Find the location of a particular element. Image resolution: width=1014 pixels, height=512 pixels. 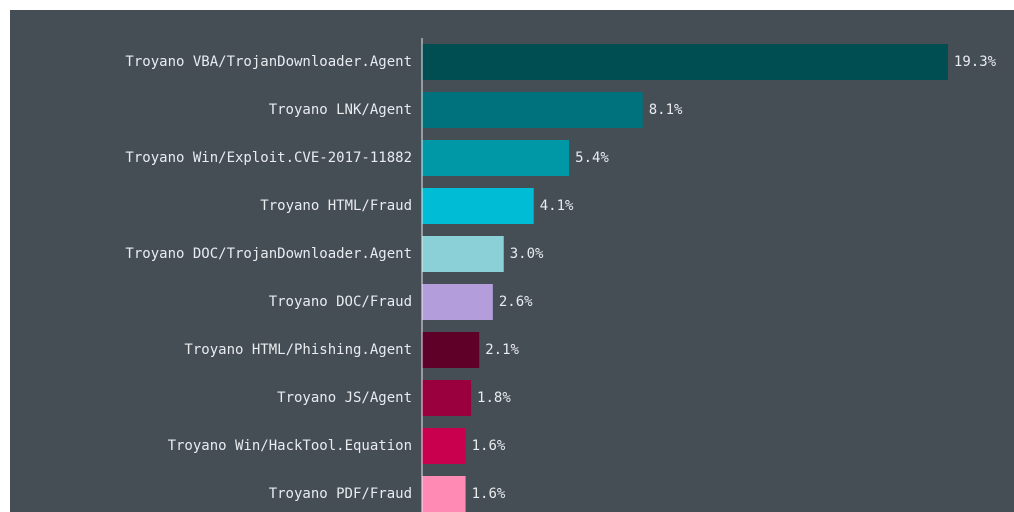

value-label: 1.8% is located at coordinates (494, 398).